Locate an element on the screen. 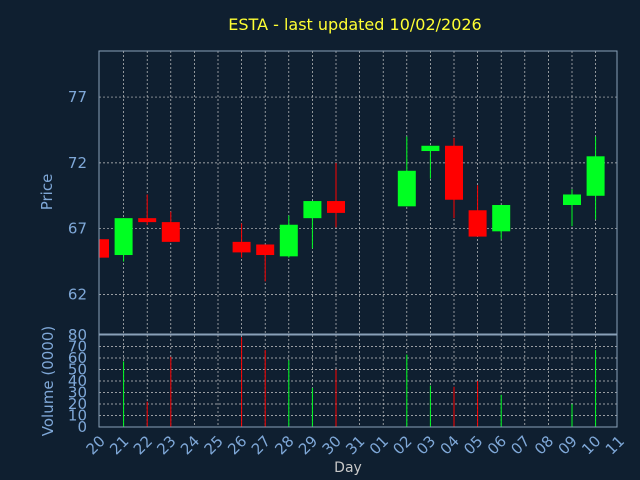  volume-bars is located at coordinates (360, 382).